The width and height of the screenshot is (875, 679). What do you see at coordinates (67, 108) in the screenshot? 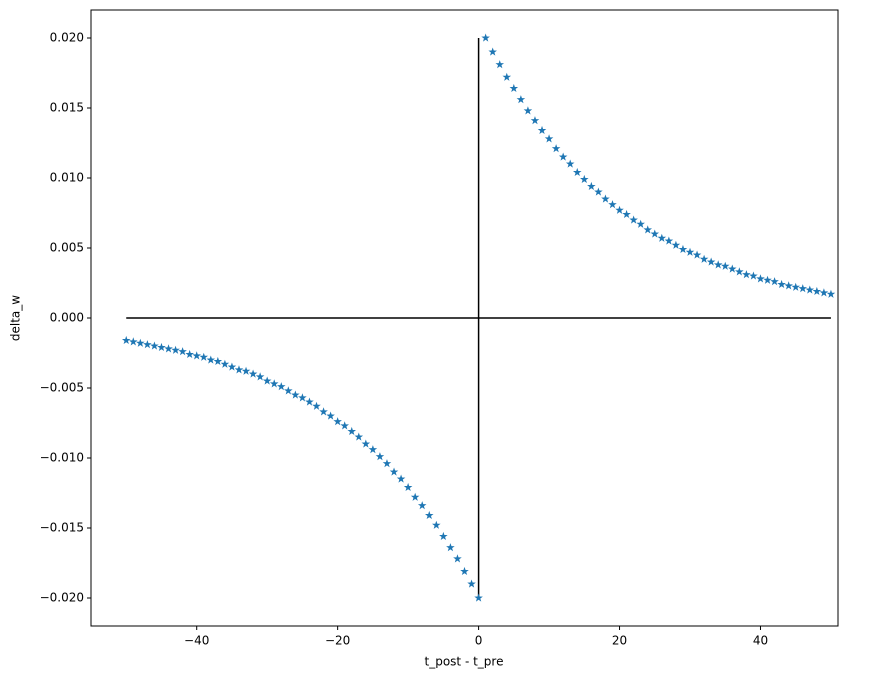
I see `y-tick-label: 0.015` at bounding box center [67, 108].